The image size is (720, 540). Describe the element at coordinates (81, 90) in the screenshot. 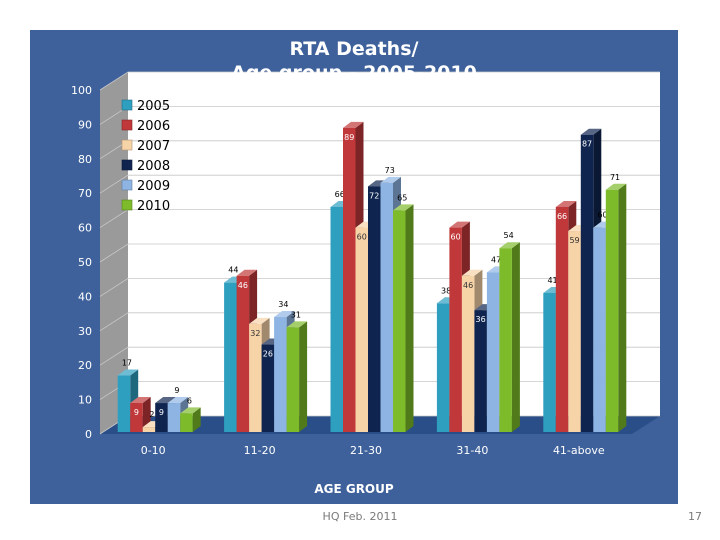

I see `y-tick-label: 100` at that location.